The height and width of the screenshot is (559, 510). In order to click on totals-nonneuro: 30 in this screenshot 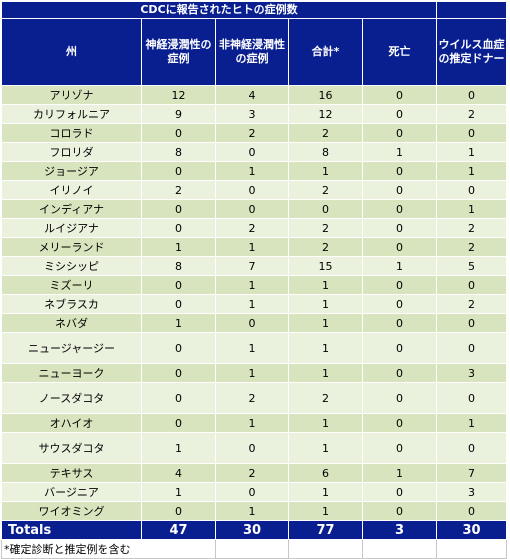, I will do `click(252, 530)`.